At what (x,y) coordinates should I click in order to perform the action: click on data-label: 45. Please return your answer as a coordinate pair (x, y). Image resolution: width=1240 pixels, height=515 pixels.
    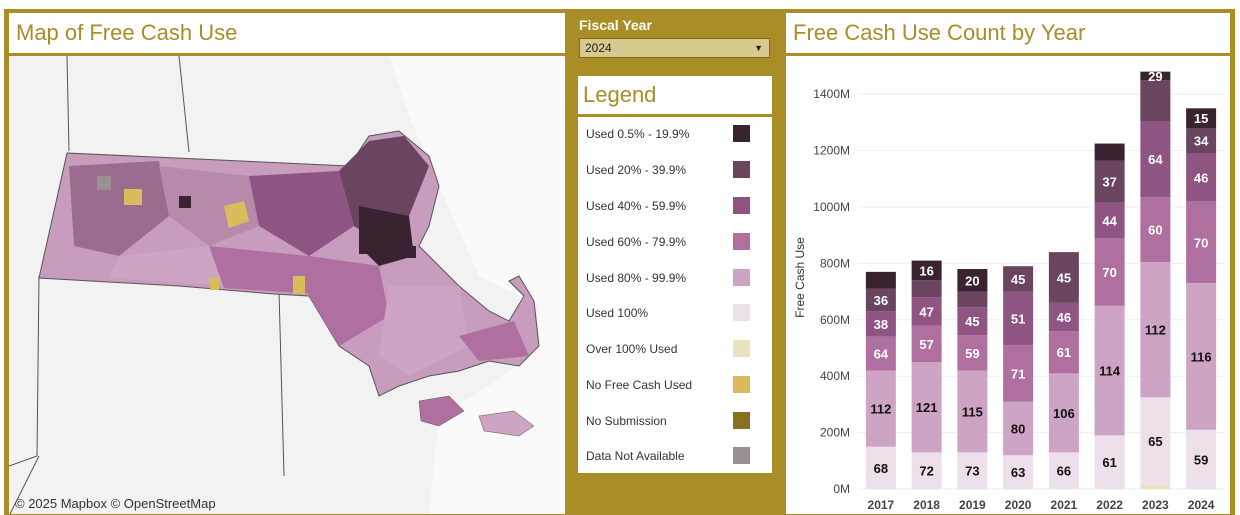
    Looking at the image, I should click on (1064, 278).